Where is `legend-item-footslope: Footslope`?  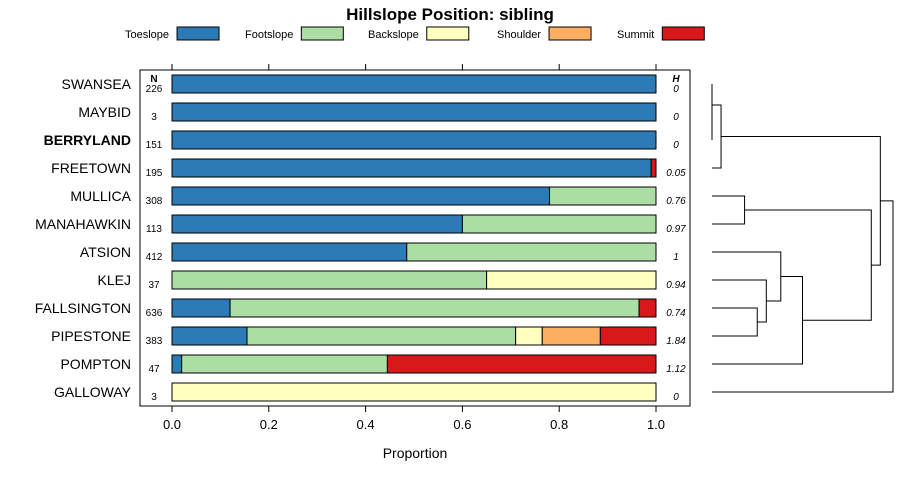 legend-item-footslope: Footslope is located at coordinates (294, 33).